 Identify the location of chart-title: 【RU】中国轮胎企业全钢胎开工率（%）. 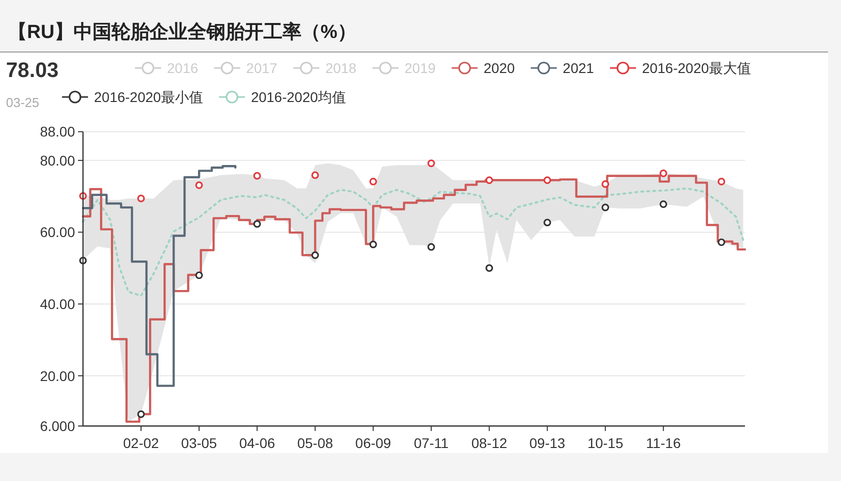
(182, 32).